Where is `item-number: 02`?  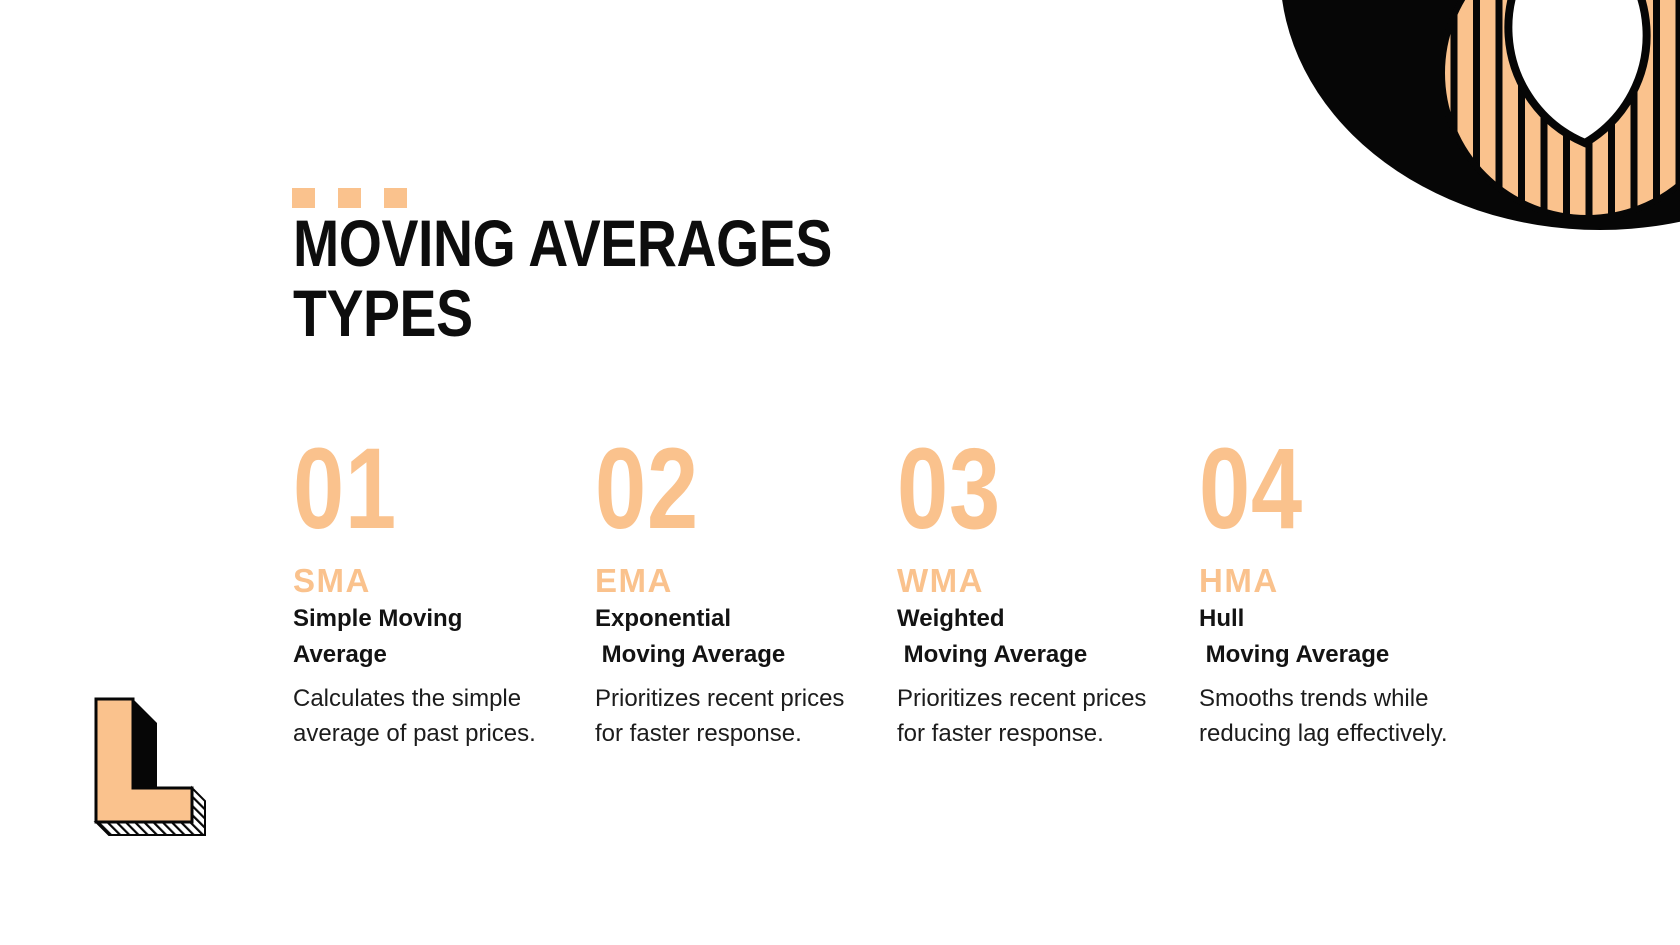
item-number: 02 is located at coordinates (647, 489).